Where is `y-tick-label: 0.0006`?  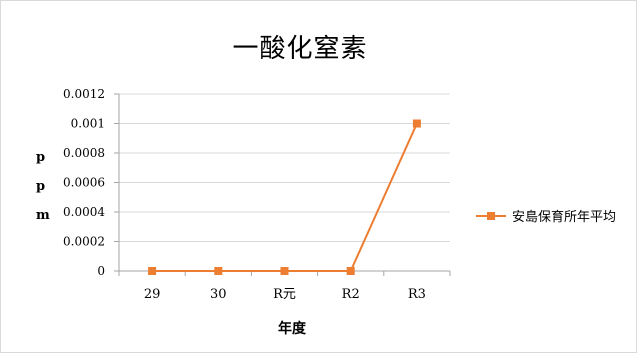 y-tick-label: 0.0006 is located at coordinates (84, 183).